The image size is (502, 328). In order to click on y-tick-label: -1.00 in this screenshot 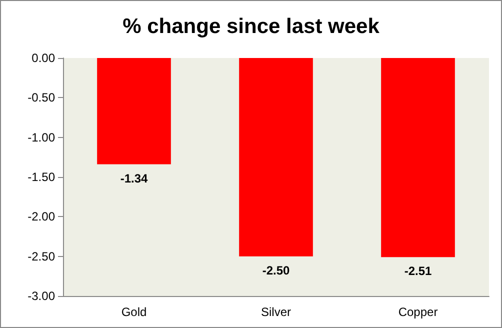, I will do `click(42, 137)`.